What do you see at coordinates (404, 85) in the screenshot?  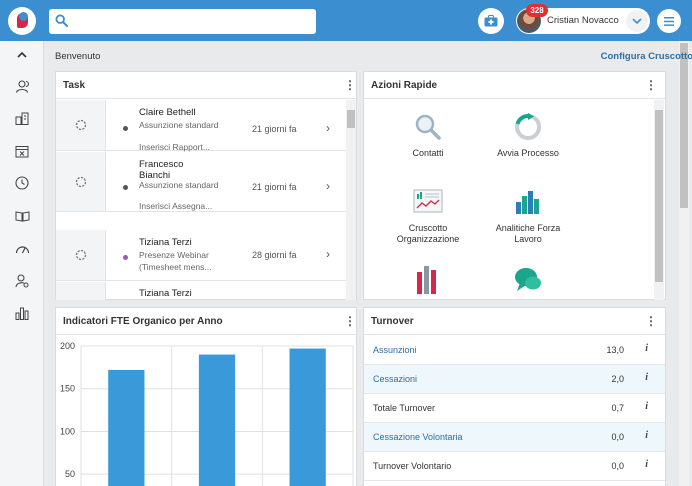 I see `quick-actions-title: Azioni Rapide` at bounding box center [404, 85].